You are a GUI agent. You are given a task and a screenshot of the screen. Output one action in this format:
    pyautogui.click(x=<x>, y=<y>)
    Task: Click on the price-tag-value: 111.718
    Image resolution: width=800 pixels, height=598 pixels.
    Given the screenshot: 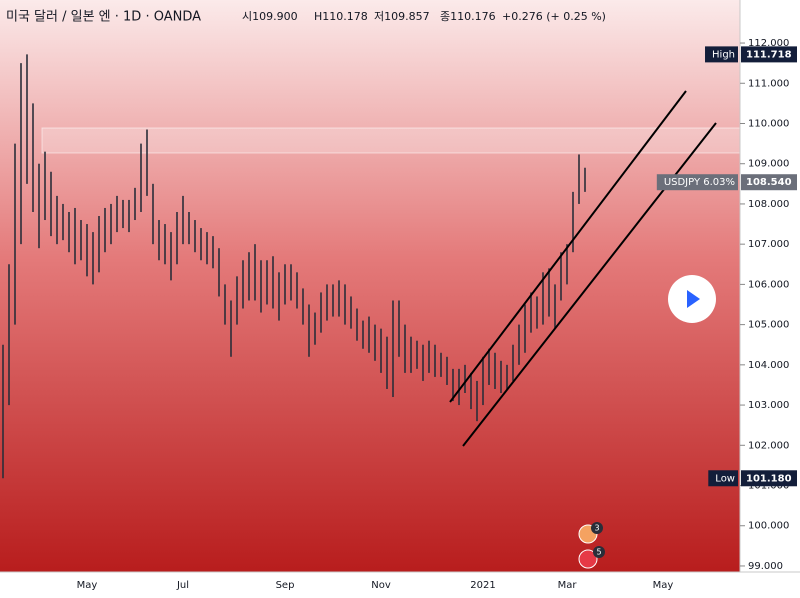 What is the action you would take?
    pyautogui.click(x=769, y=54)
    